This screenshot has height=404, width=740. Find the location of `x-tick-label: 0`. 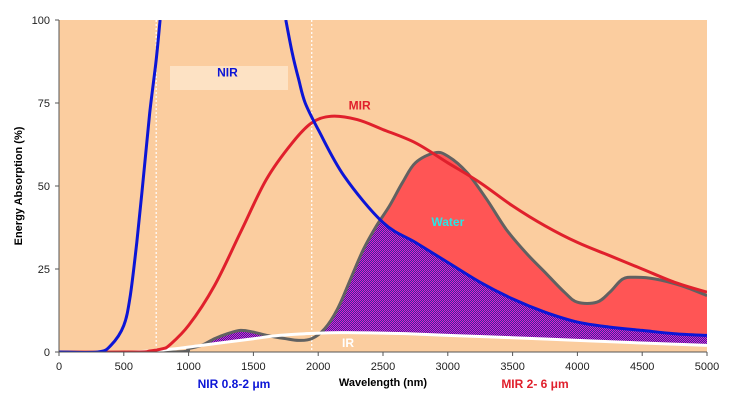

x-tick-label: 0 is located at coordinates (59, 367).